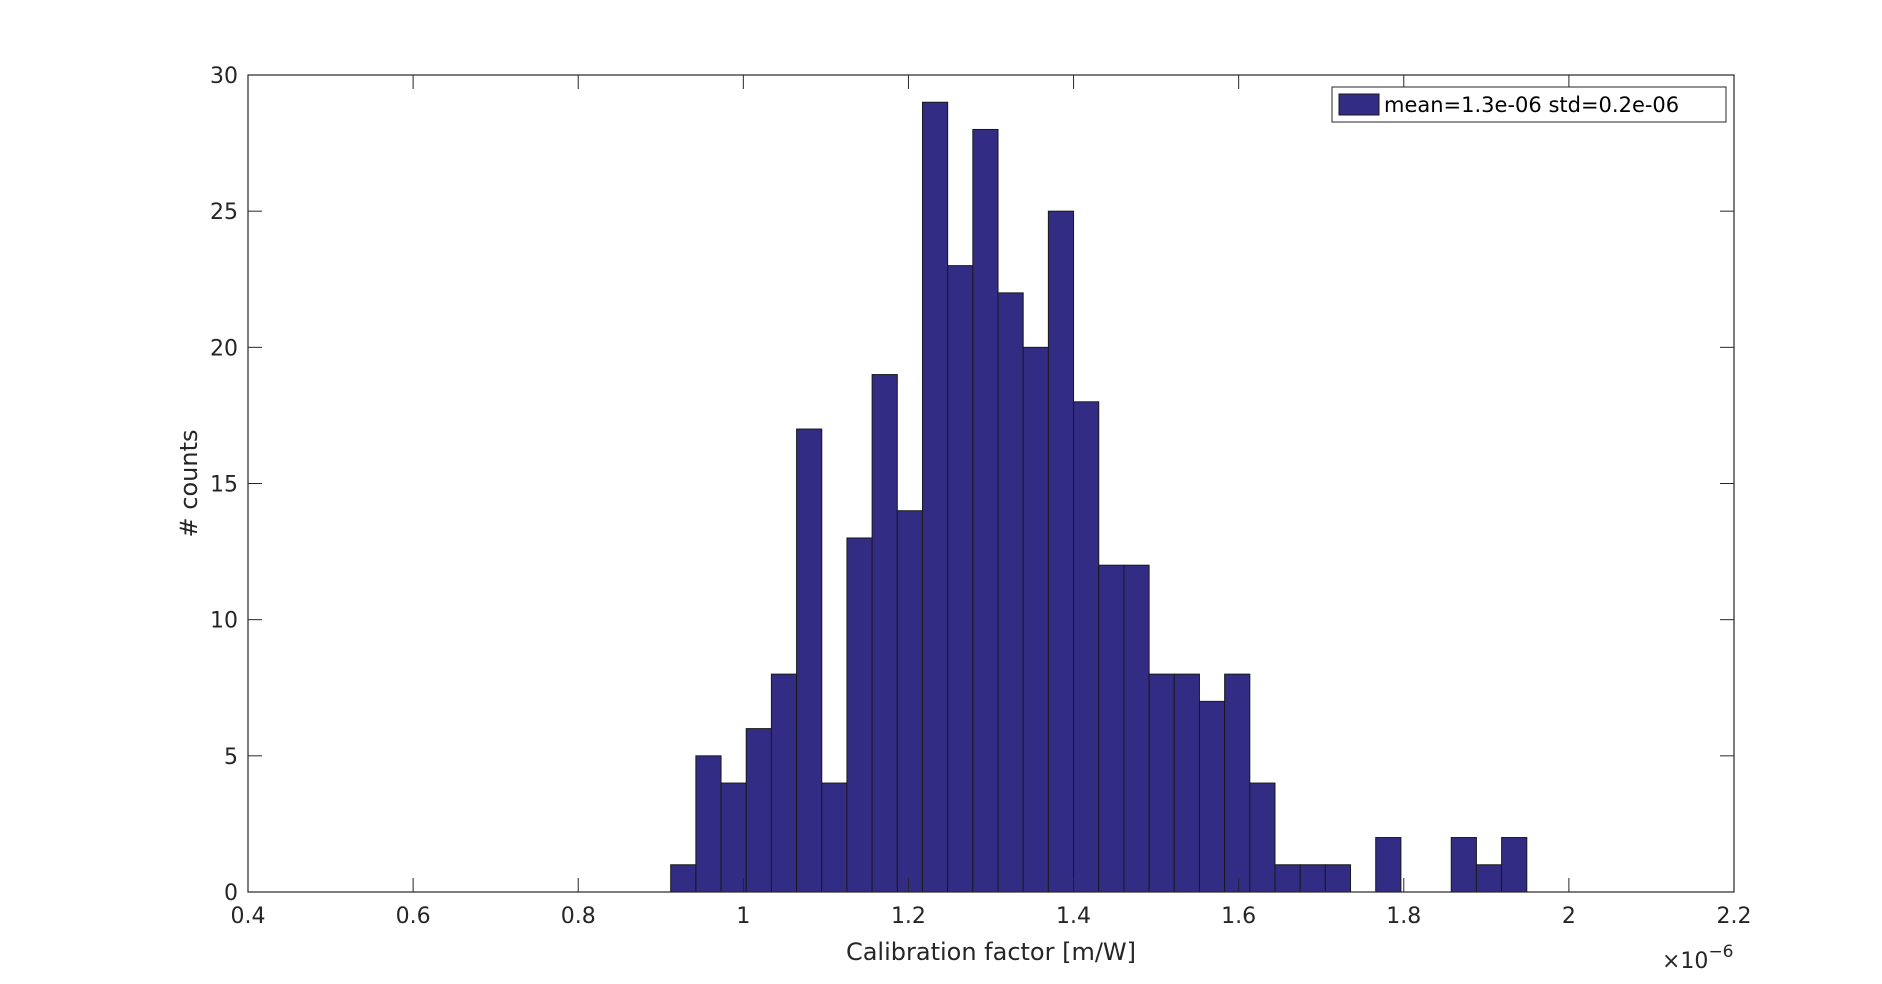 Image resolution: width=1882 pixels, height=984 pixels. What do you see at coordinates (224, 212) in the screenshot?
I see `y-tick-label: 25` at bounding box center [224, 212].